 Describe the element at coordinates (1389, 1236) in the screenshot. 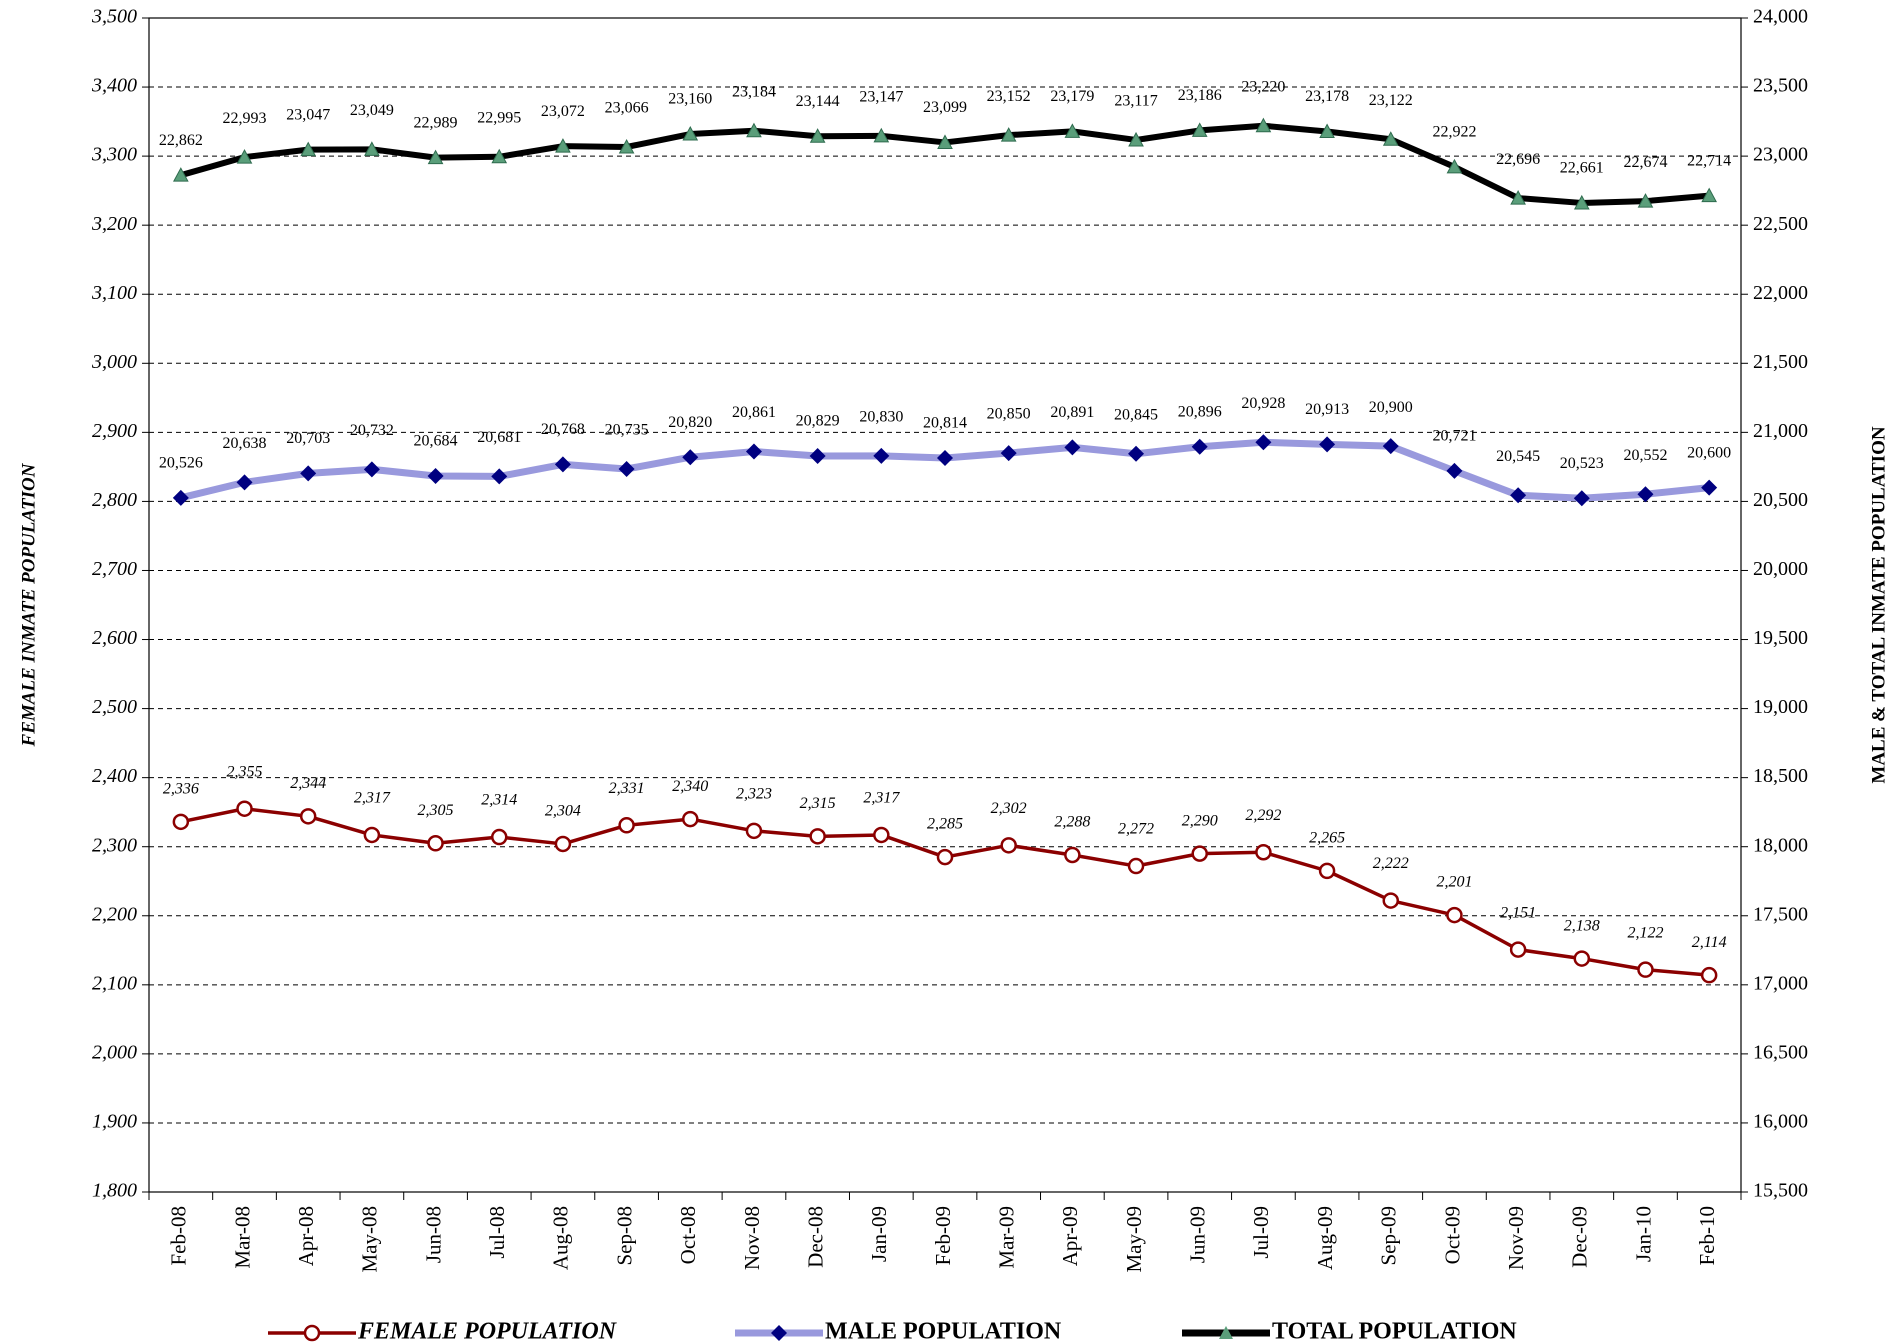

I see `x-tick-label: Sep-09` at that location.